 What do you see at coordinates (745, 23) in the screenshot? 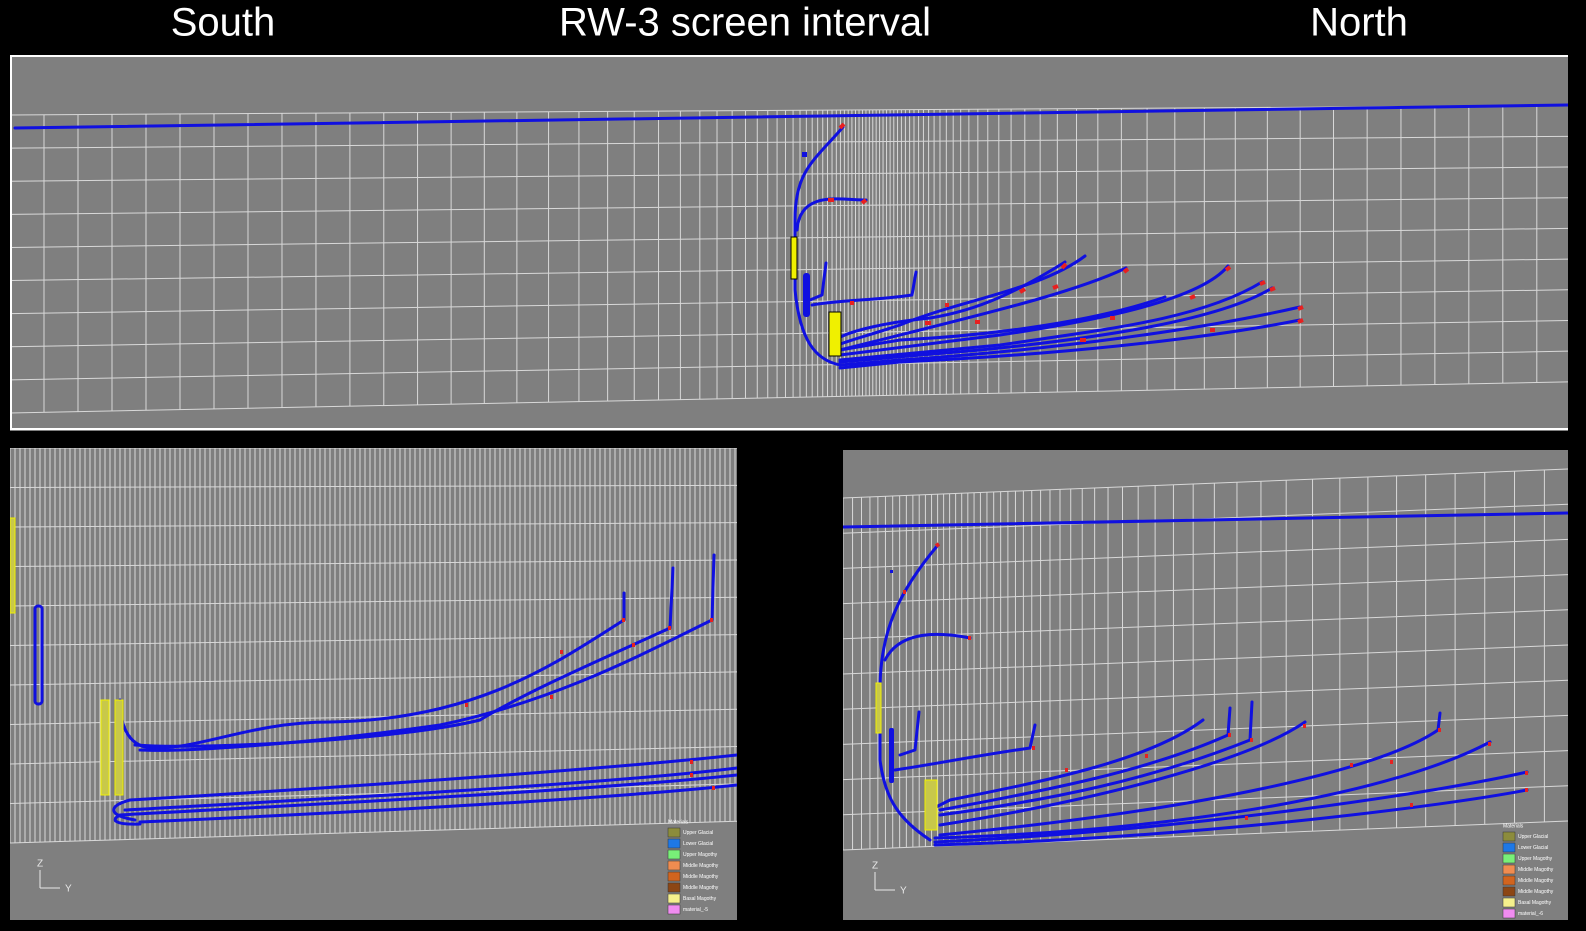
I see `label-title: RW-3 screen interval` at bounding box center [745, 23].